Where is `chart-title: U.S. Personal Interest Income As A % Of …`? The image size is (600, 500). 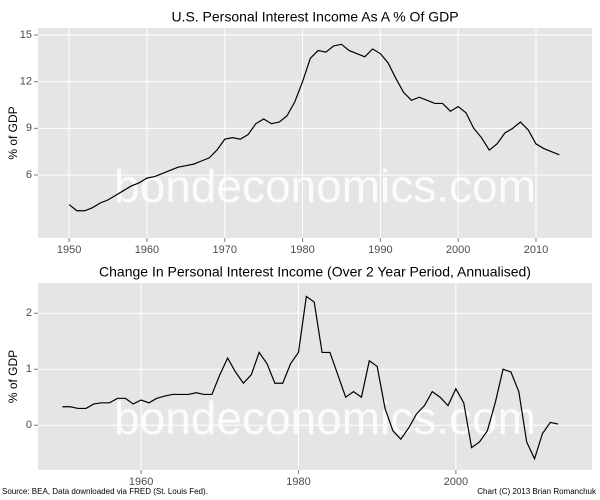
chart-title: U.S. Personal Interest Income As A % Of … is located at coordinates (314, 17).